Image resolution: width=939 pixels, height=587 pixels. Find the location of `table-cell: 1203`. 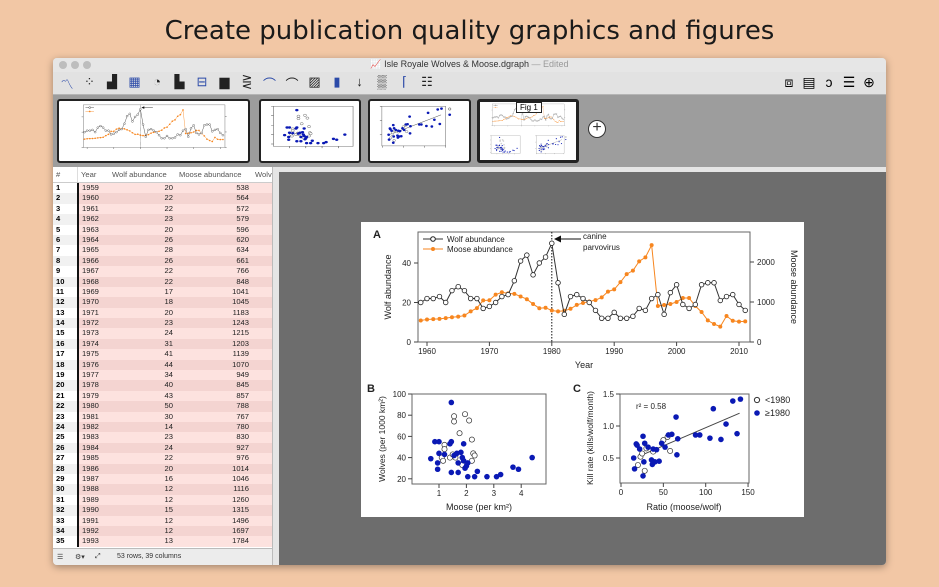

table-cell: 1203 is located at coordinates (214, 344).